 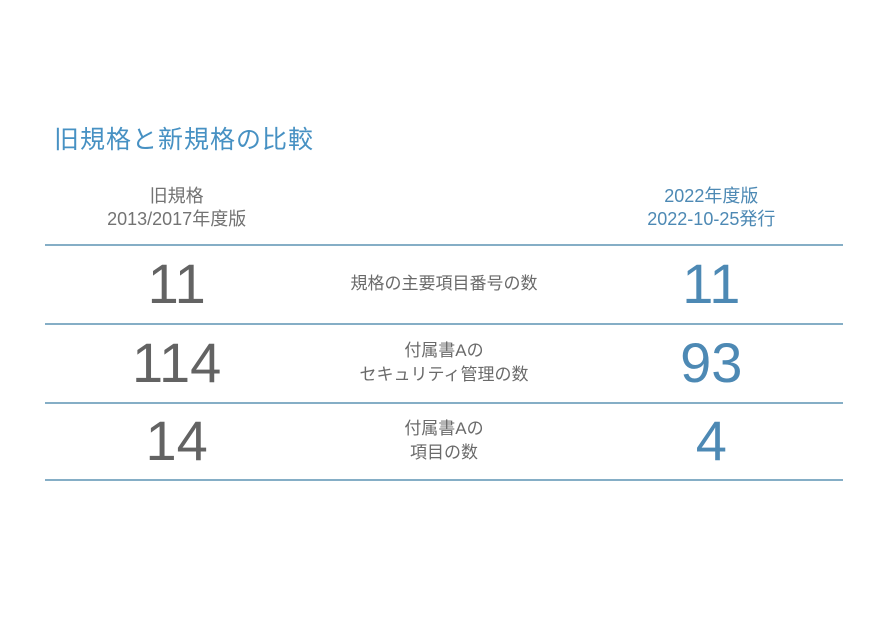 What do you see at coordinates (184, 140) in the screenshot?
I see `page-title: 旧規格と新規格の比較` at bounding box center [184, 140].